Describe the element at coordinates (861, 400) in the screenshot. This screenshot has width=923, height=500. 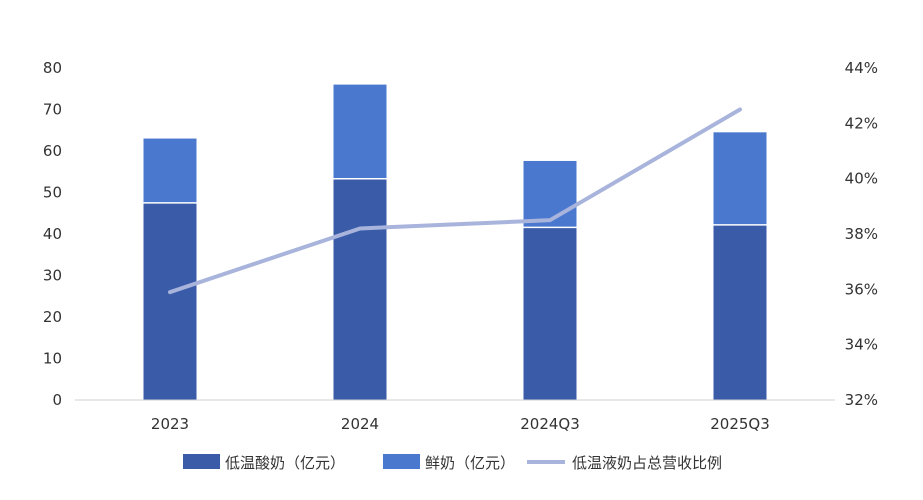
I see `right-axis-tick-label: 32%` at that location.